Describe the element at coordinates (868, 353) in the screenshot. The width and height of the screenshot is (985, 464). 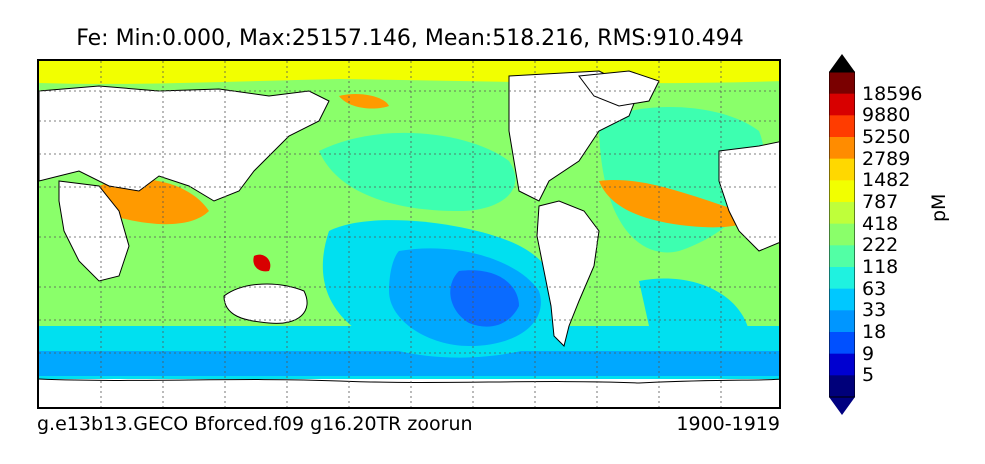
I see `colorbar-tick-label: 9` at that location.